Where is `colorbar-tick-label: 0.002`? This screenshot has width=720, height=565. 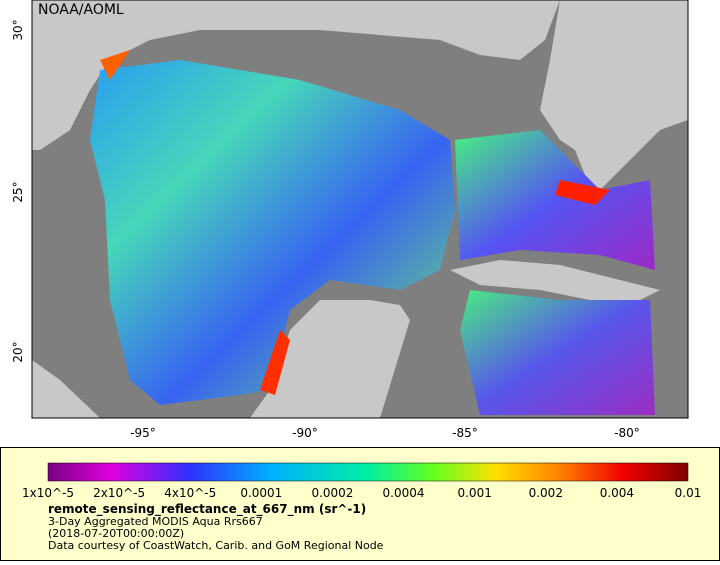 colorbar-tick-label: 0.002 is located at coordinates (546, 493).